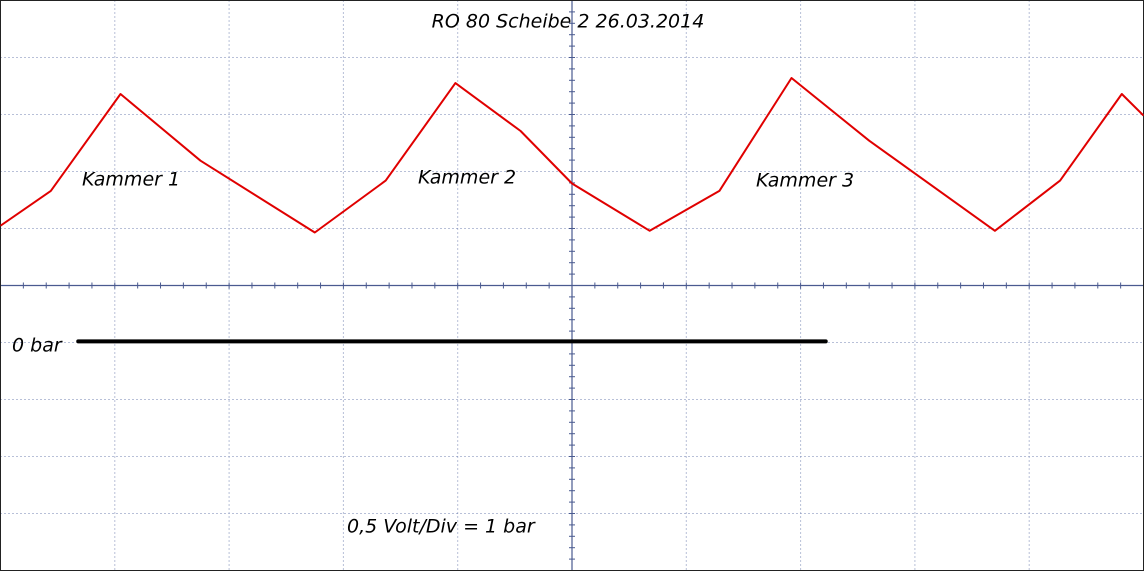  What do you see at coordinates (467, 178) in the screenshot?
I see `annotation: Kammer 2` at bounding box center [467, 178].